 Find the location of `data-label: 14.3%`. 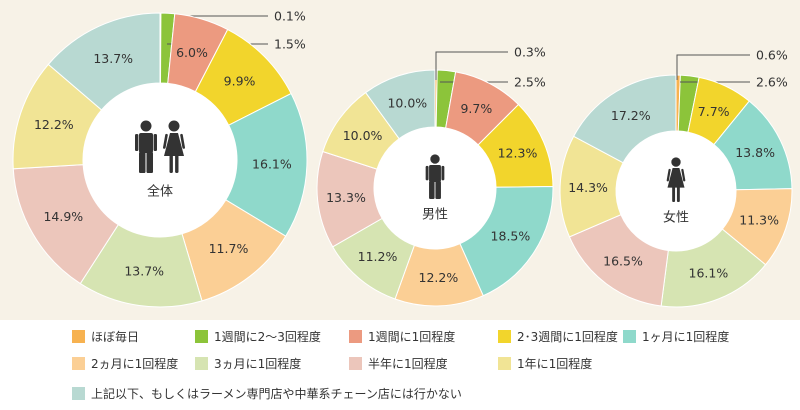

data-label: 14.3% is located at coordinates (588, 187).